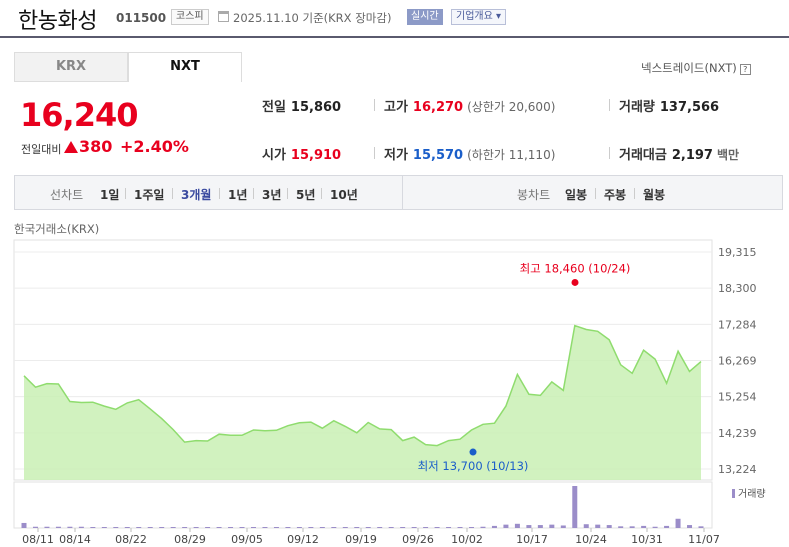 The height and width of the screenshot is (547, 789). I want to click on candle-monthly: 월봉, so click(654, 195).